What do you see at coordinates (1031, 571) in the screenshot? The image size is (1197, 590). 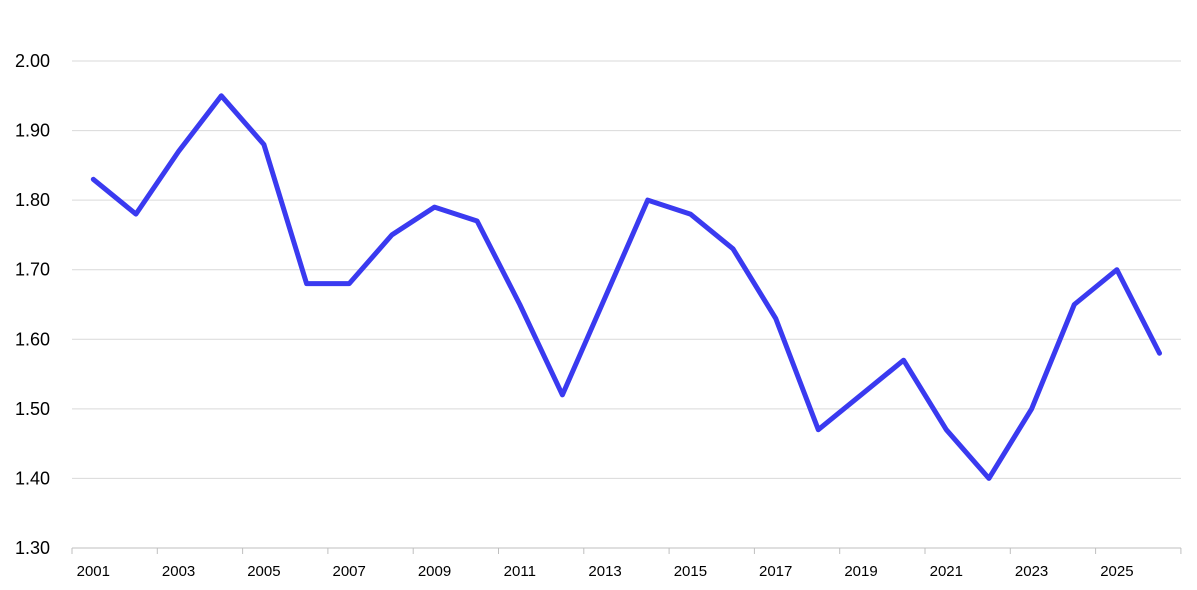 I see `x-tick-label: 2023` at bounding box center [1031, 571].